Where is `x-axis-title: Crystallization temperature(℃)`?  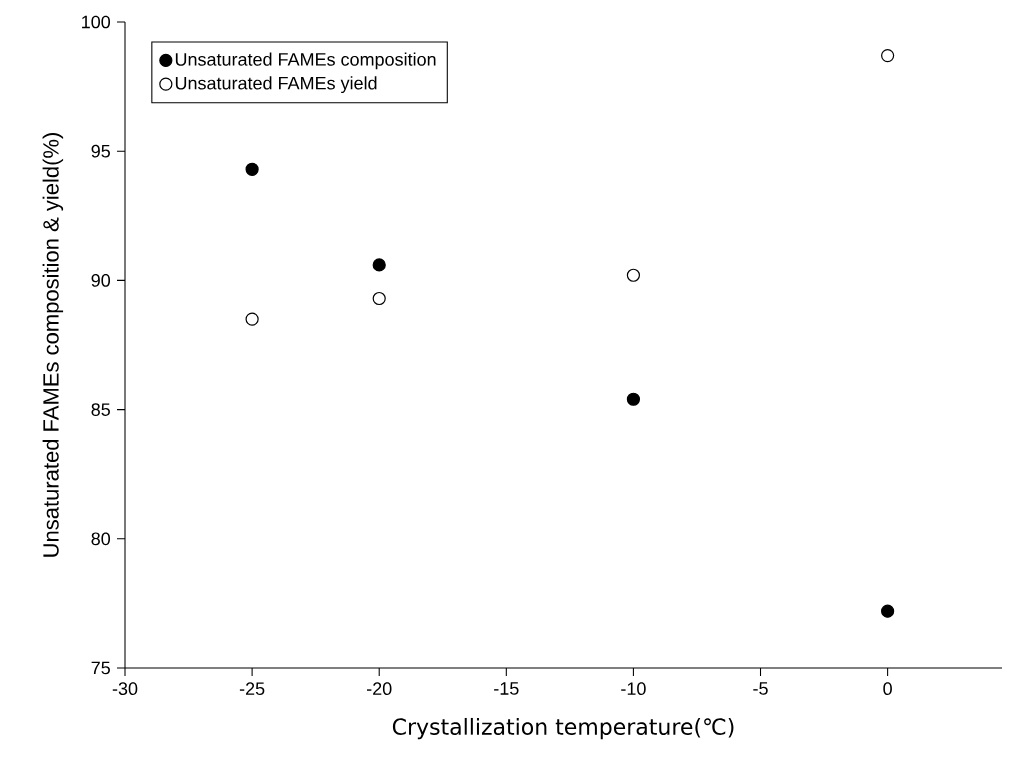
x-axis-title: Crystallization temperature(℃) is located at coordinates (563, 728).